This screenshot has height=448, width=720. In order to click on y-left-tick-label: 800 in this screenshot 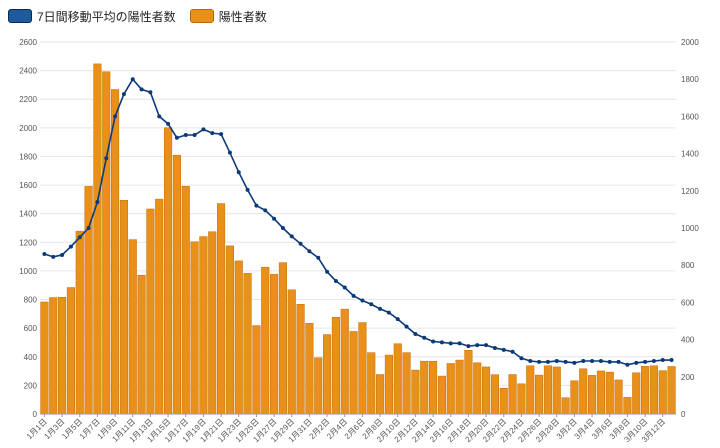, I will do `click(31, 300)`.